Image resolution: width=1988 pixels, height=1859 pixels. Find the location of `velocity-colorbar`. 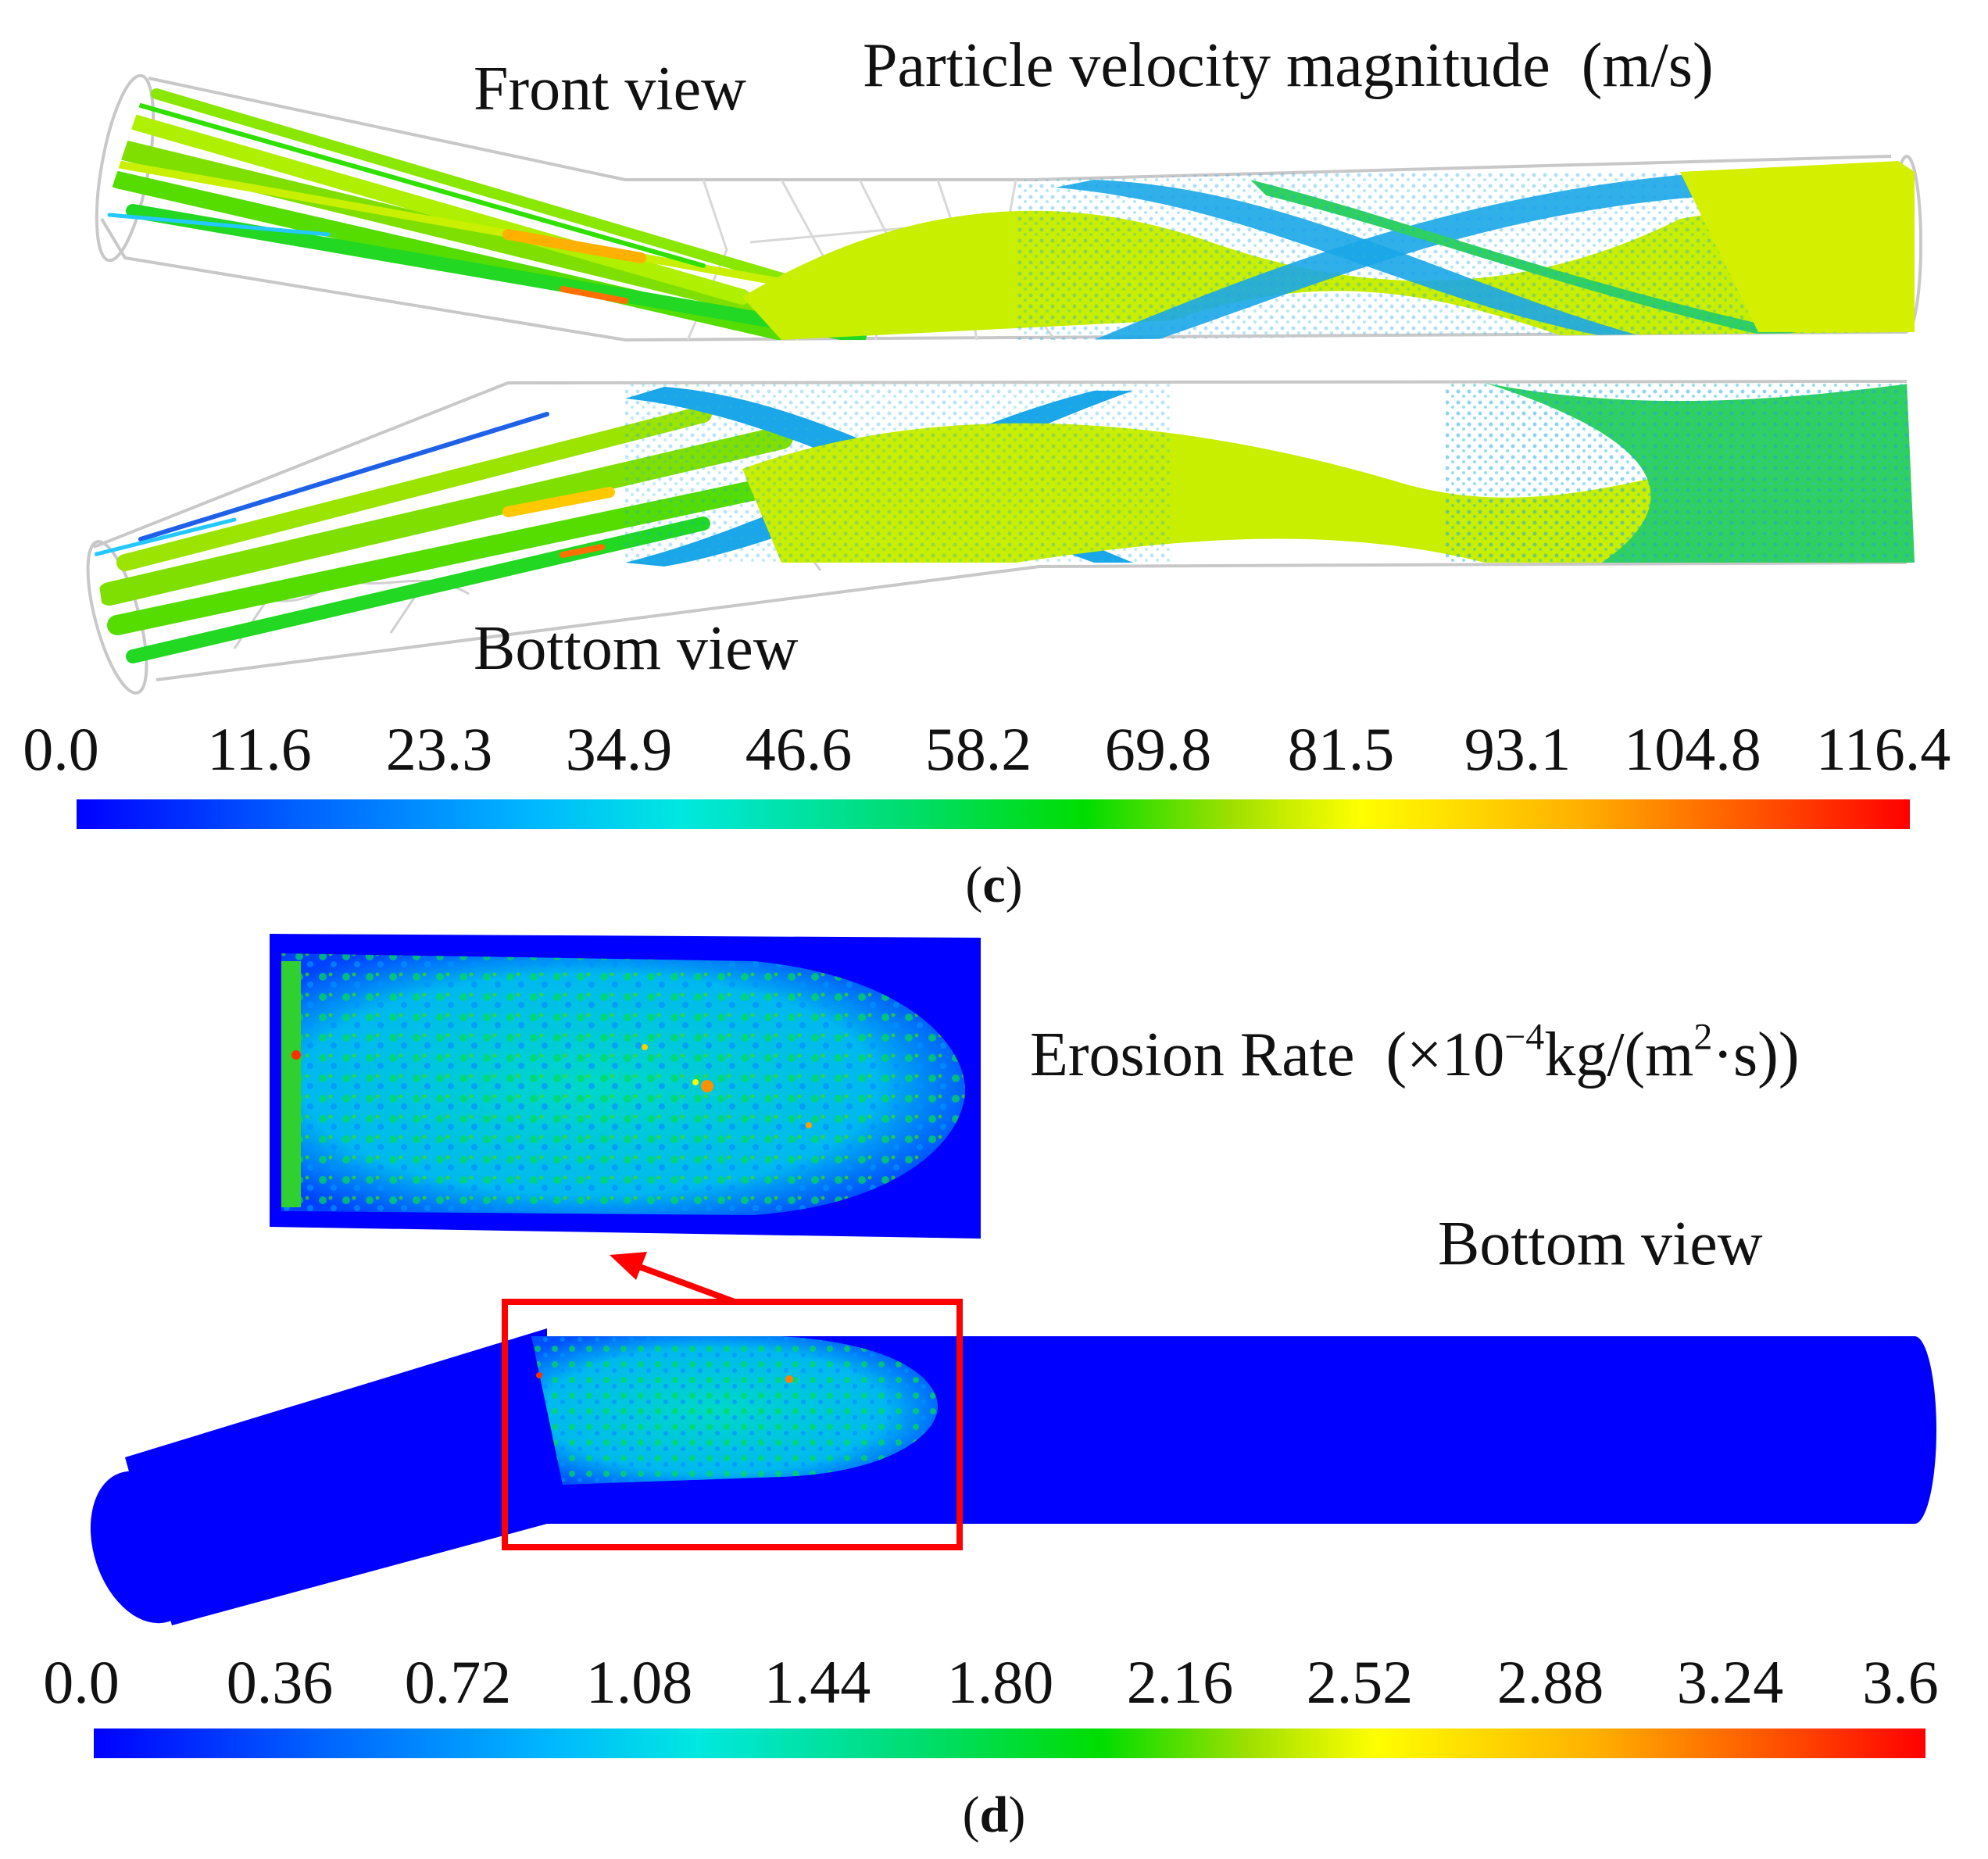

velocity-colorbar is located at coordinates (993, 814).